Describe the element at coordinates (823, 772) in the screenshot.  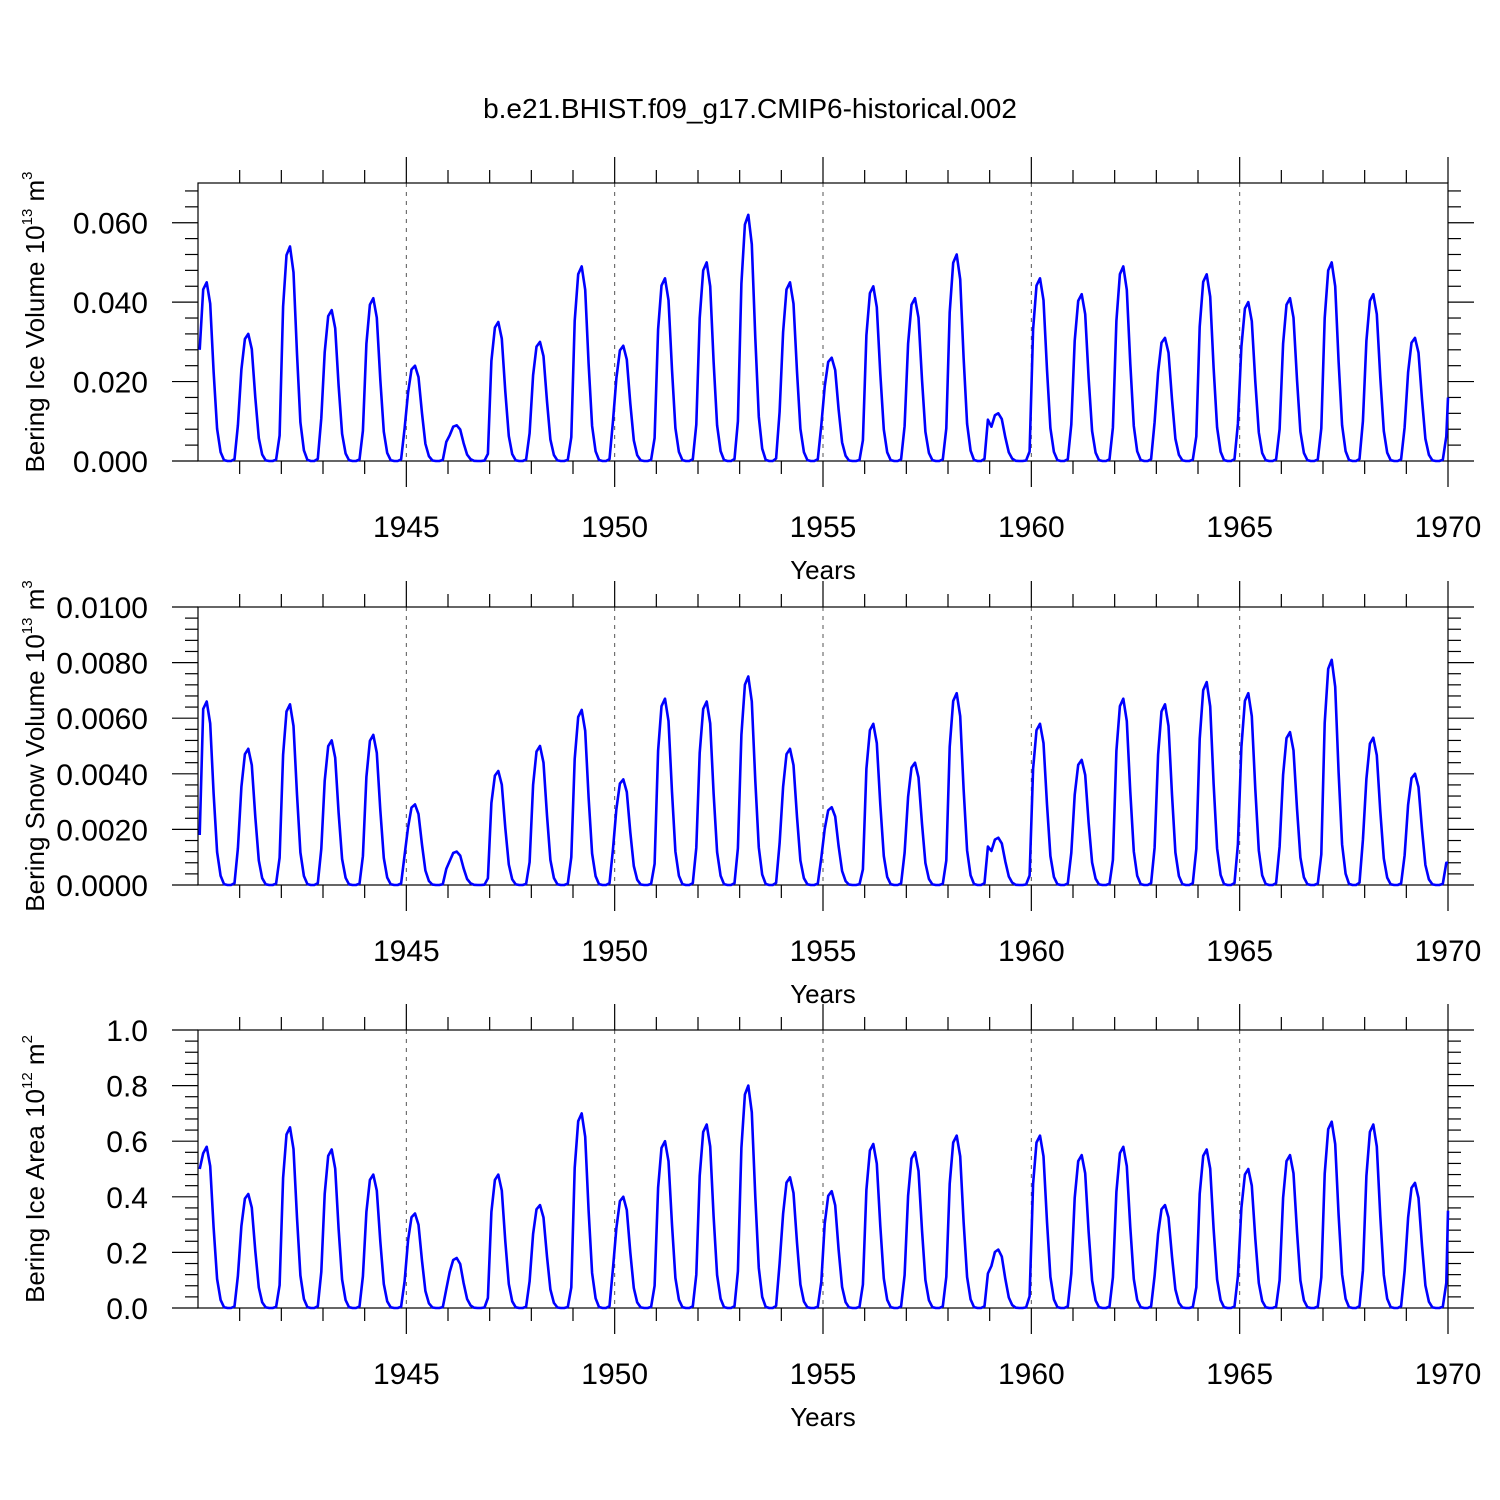
I see `series-line-snow-volume` at that location.